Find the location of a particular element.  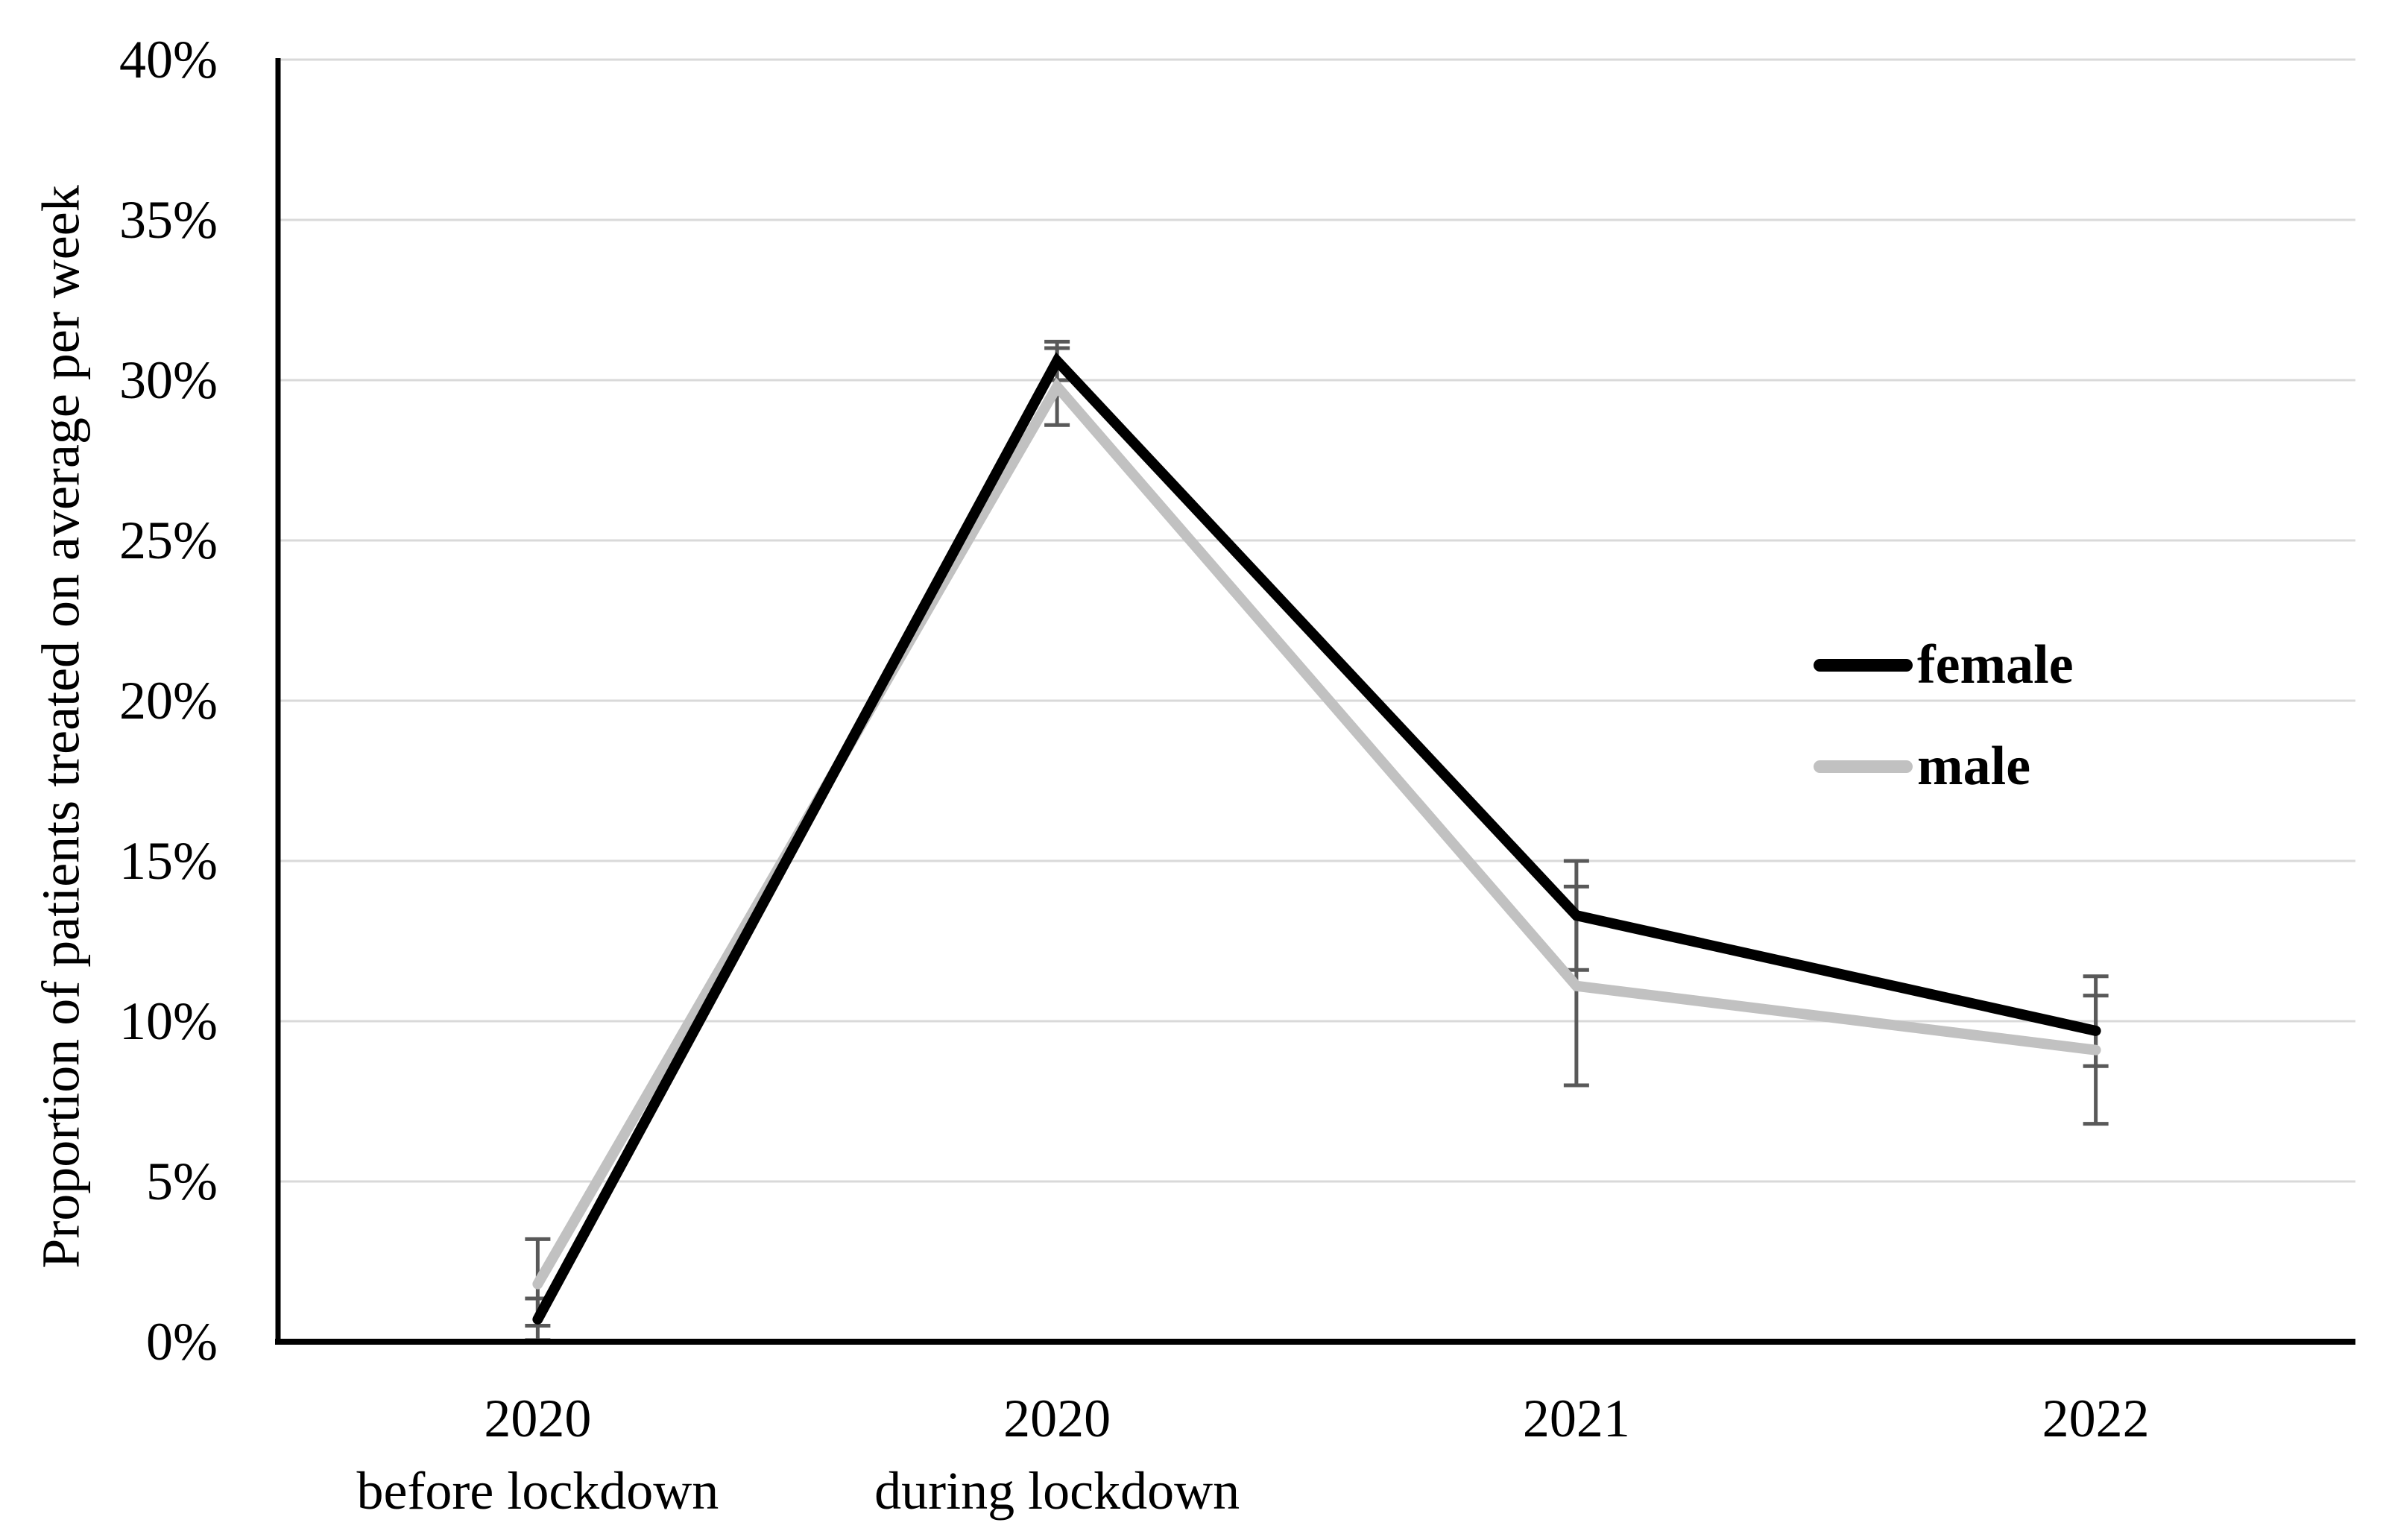

y-tick-label-5: 5% is located at coordinates (182, 1181).